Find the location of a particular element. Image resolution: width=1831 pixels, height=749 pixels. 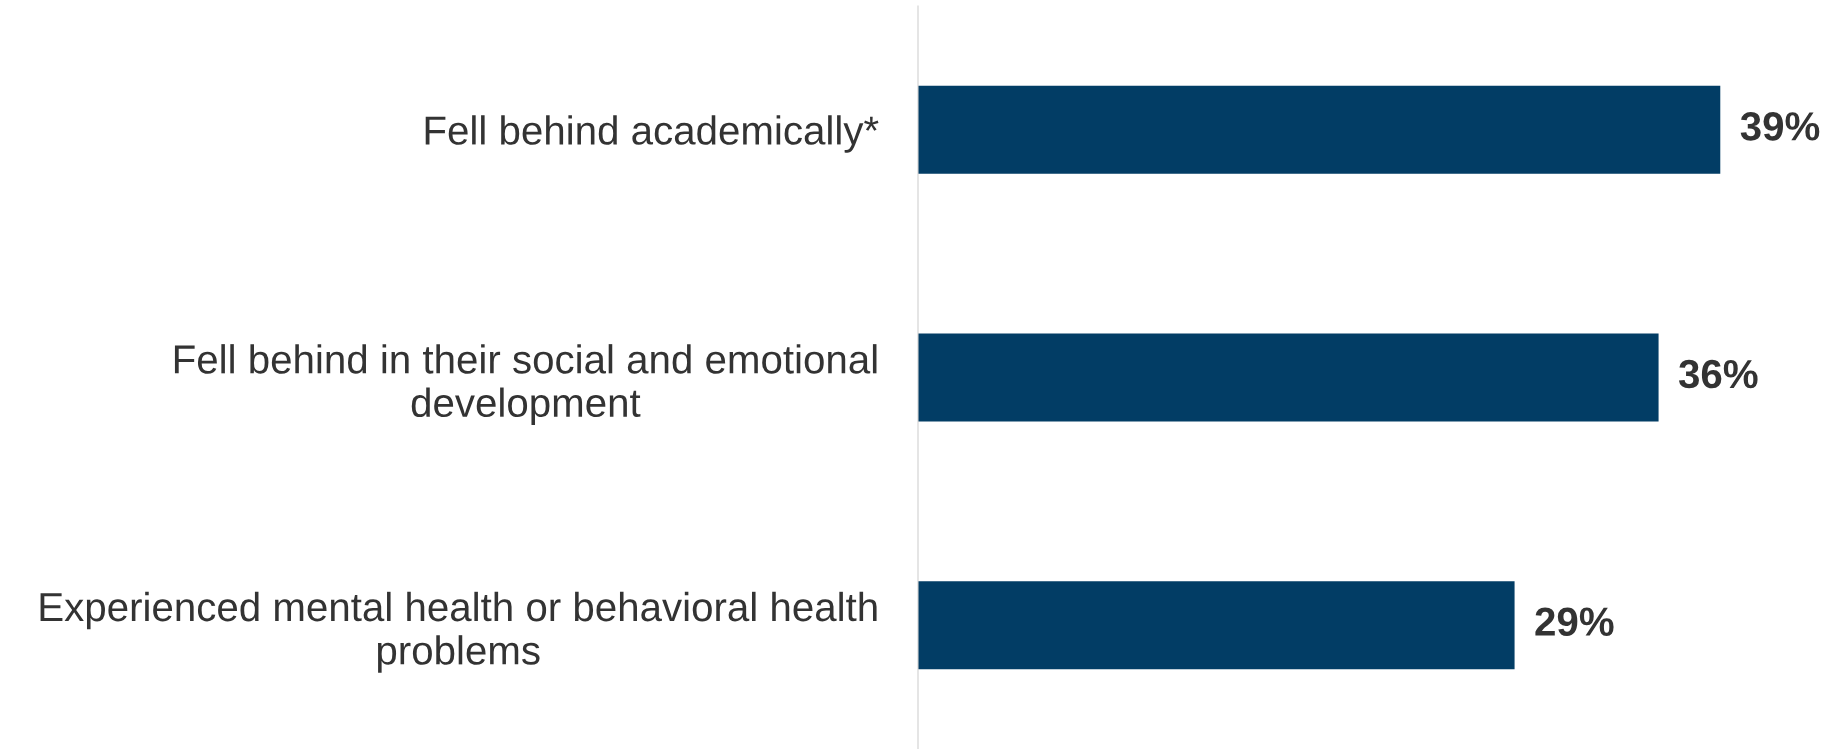

data-label: 36% is located at coordinates (1718, 374).